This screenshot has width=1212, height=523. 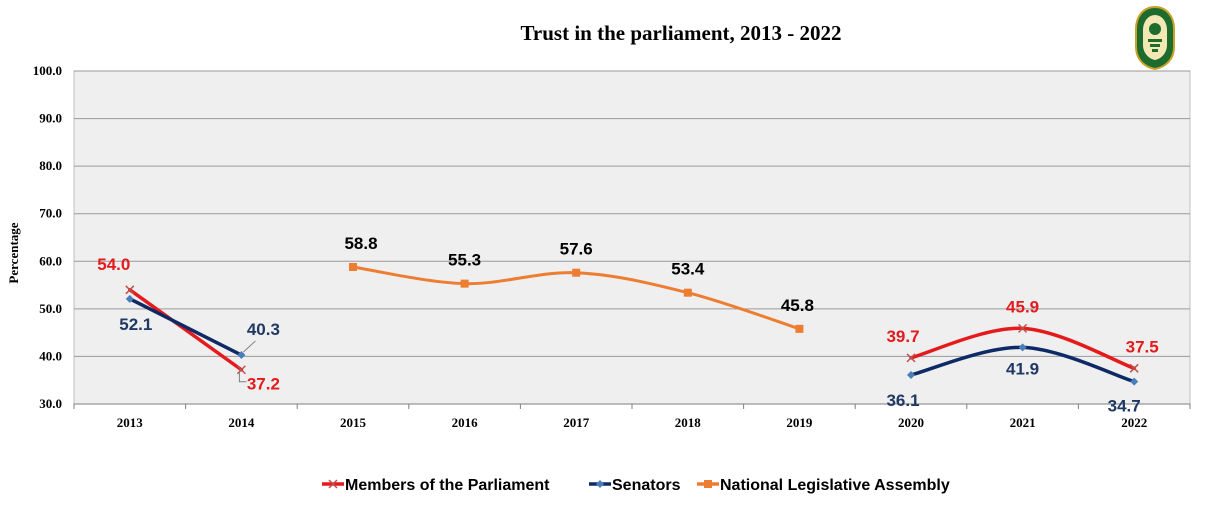 What do you see at coordinates (50, 213) in the screenshot?
I see `y-tick-label: 70.0` at bounding box center [50, 213].